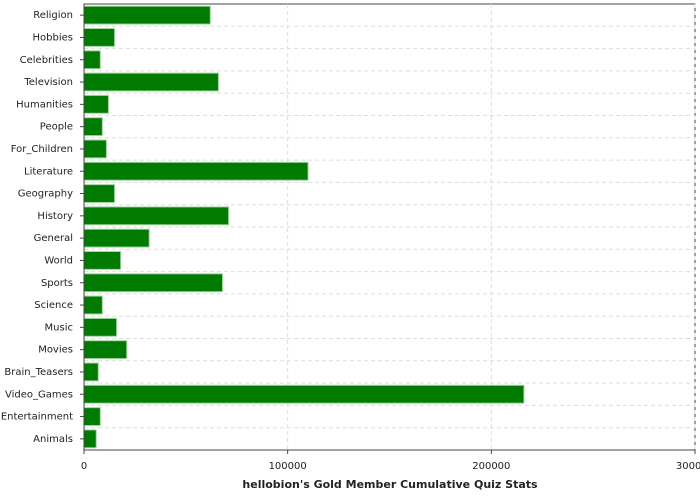 This screenshot has width=700, height=500. Describe the element at coordinates (53, 238) in the screenshot. I see `y-tick-label: General` at that location.